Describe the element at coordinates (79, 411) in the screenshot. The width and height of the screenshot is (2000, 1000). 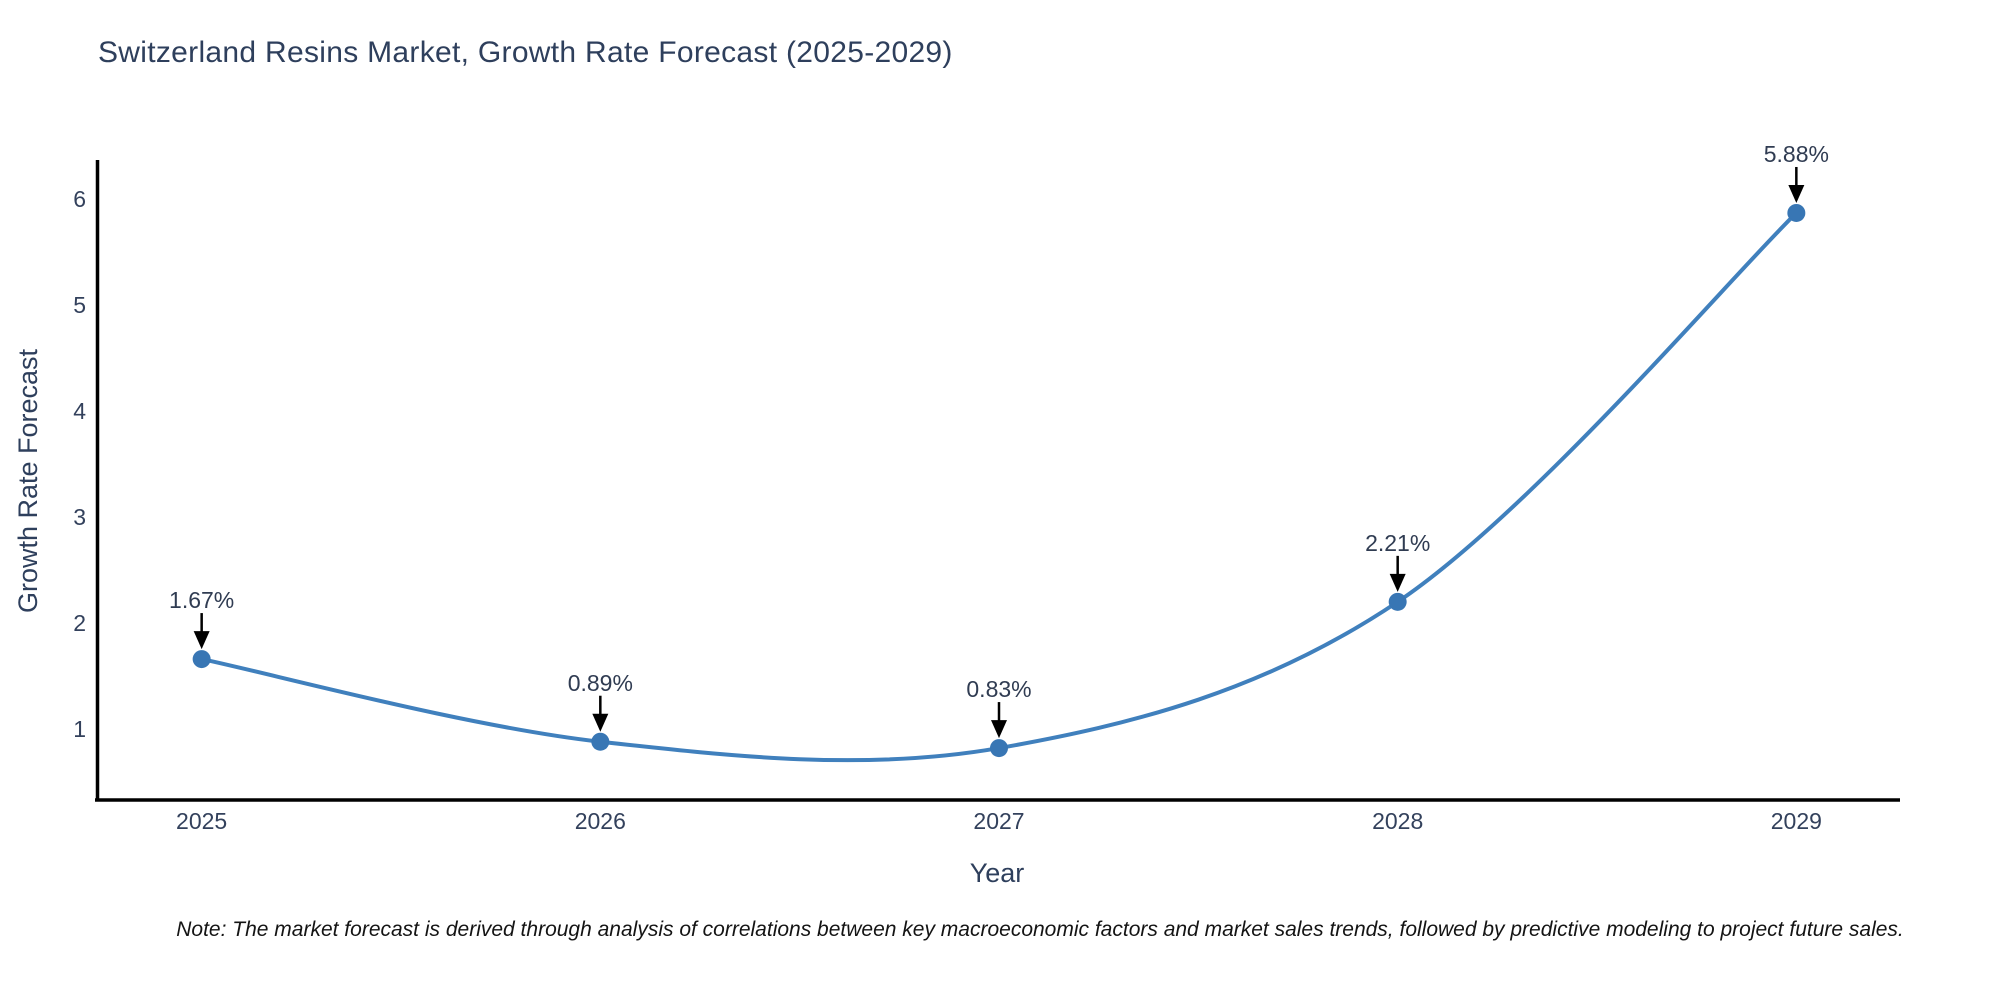
I see `y-tick-label: 4` at that location.